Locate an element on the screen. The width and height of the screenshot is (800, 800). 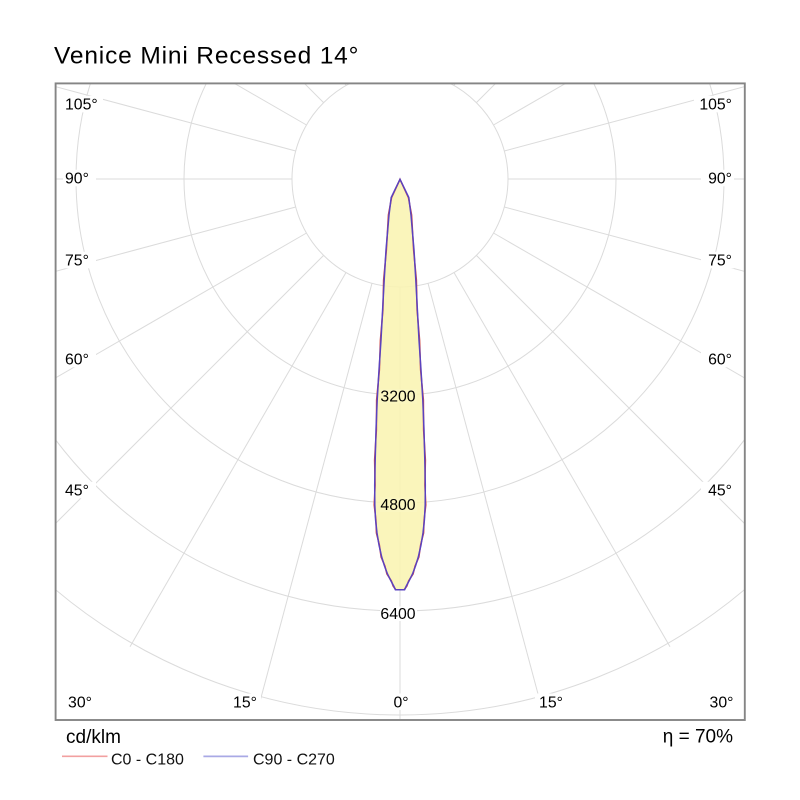
svg-text: Venice Mini Recessed 14° is located at coordinates (206, 55).